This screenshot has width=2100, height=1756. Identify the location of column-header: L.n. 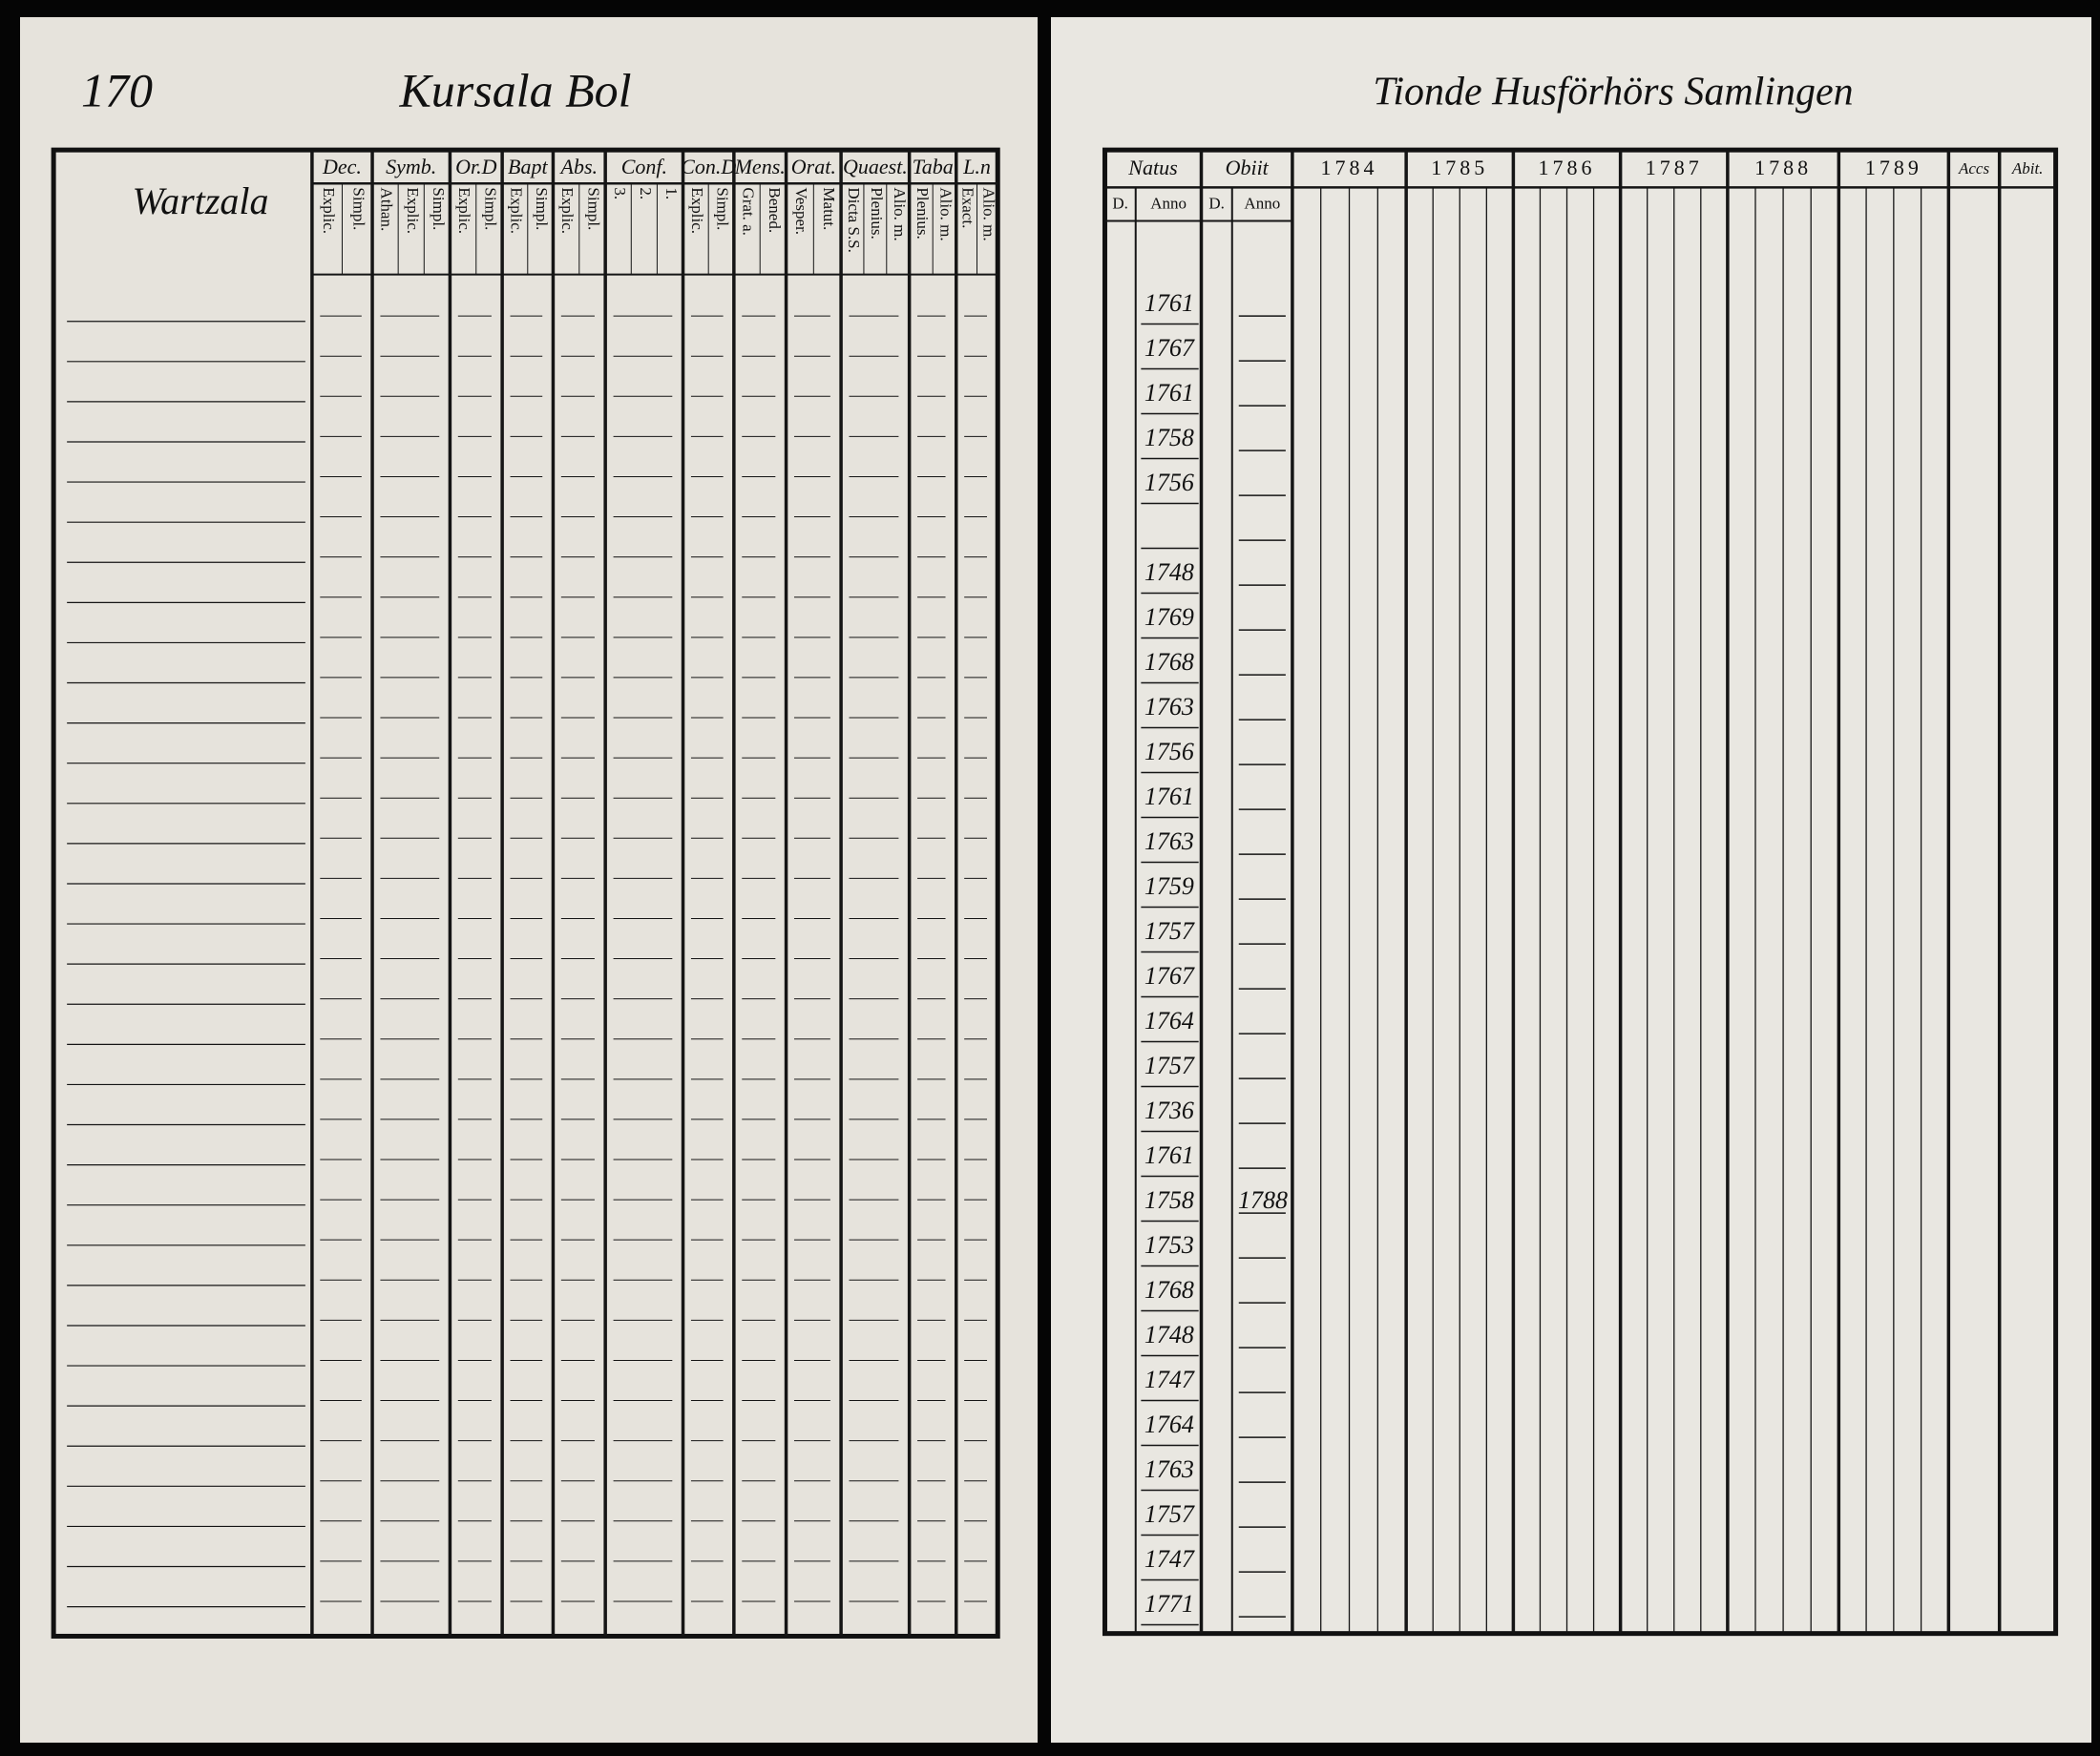
(976, 166).